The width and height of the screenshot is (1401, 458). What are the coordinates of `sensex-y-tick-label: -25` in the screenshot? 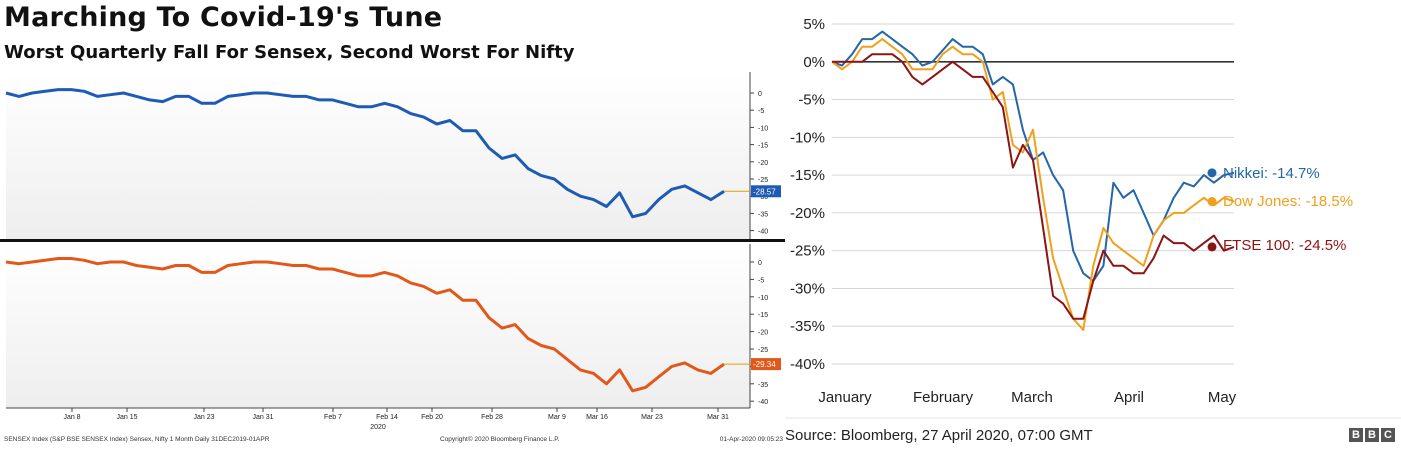 It's located at (763, 180).